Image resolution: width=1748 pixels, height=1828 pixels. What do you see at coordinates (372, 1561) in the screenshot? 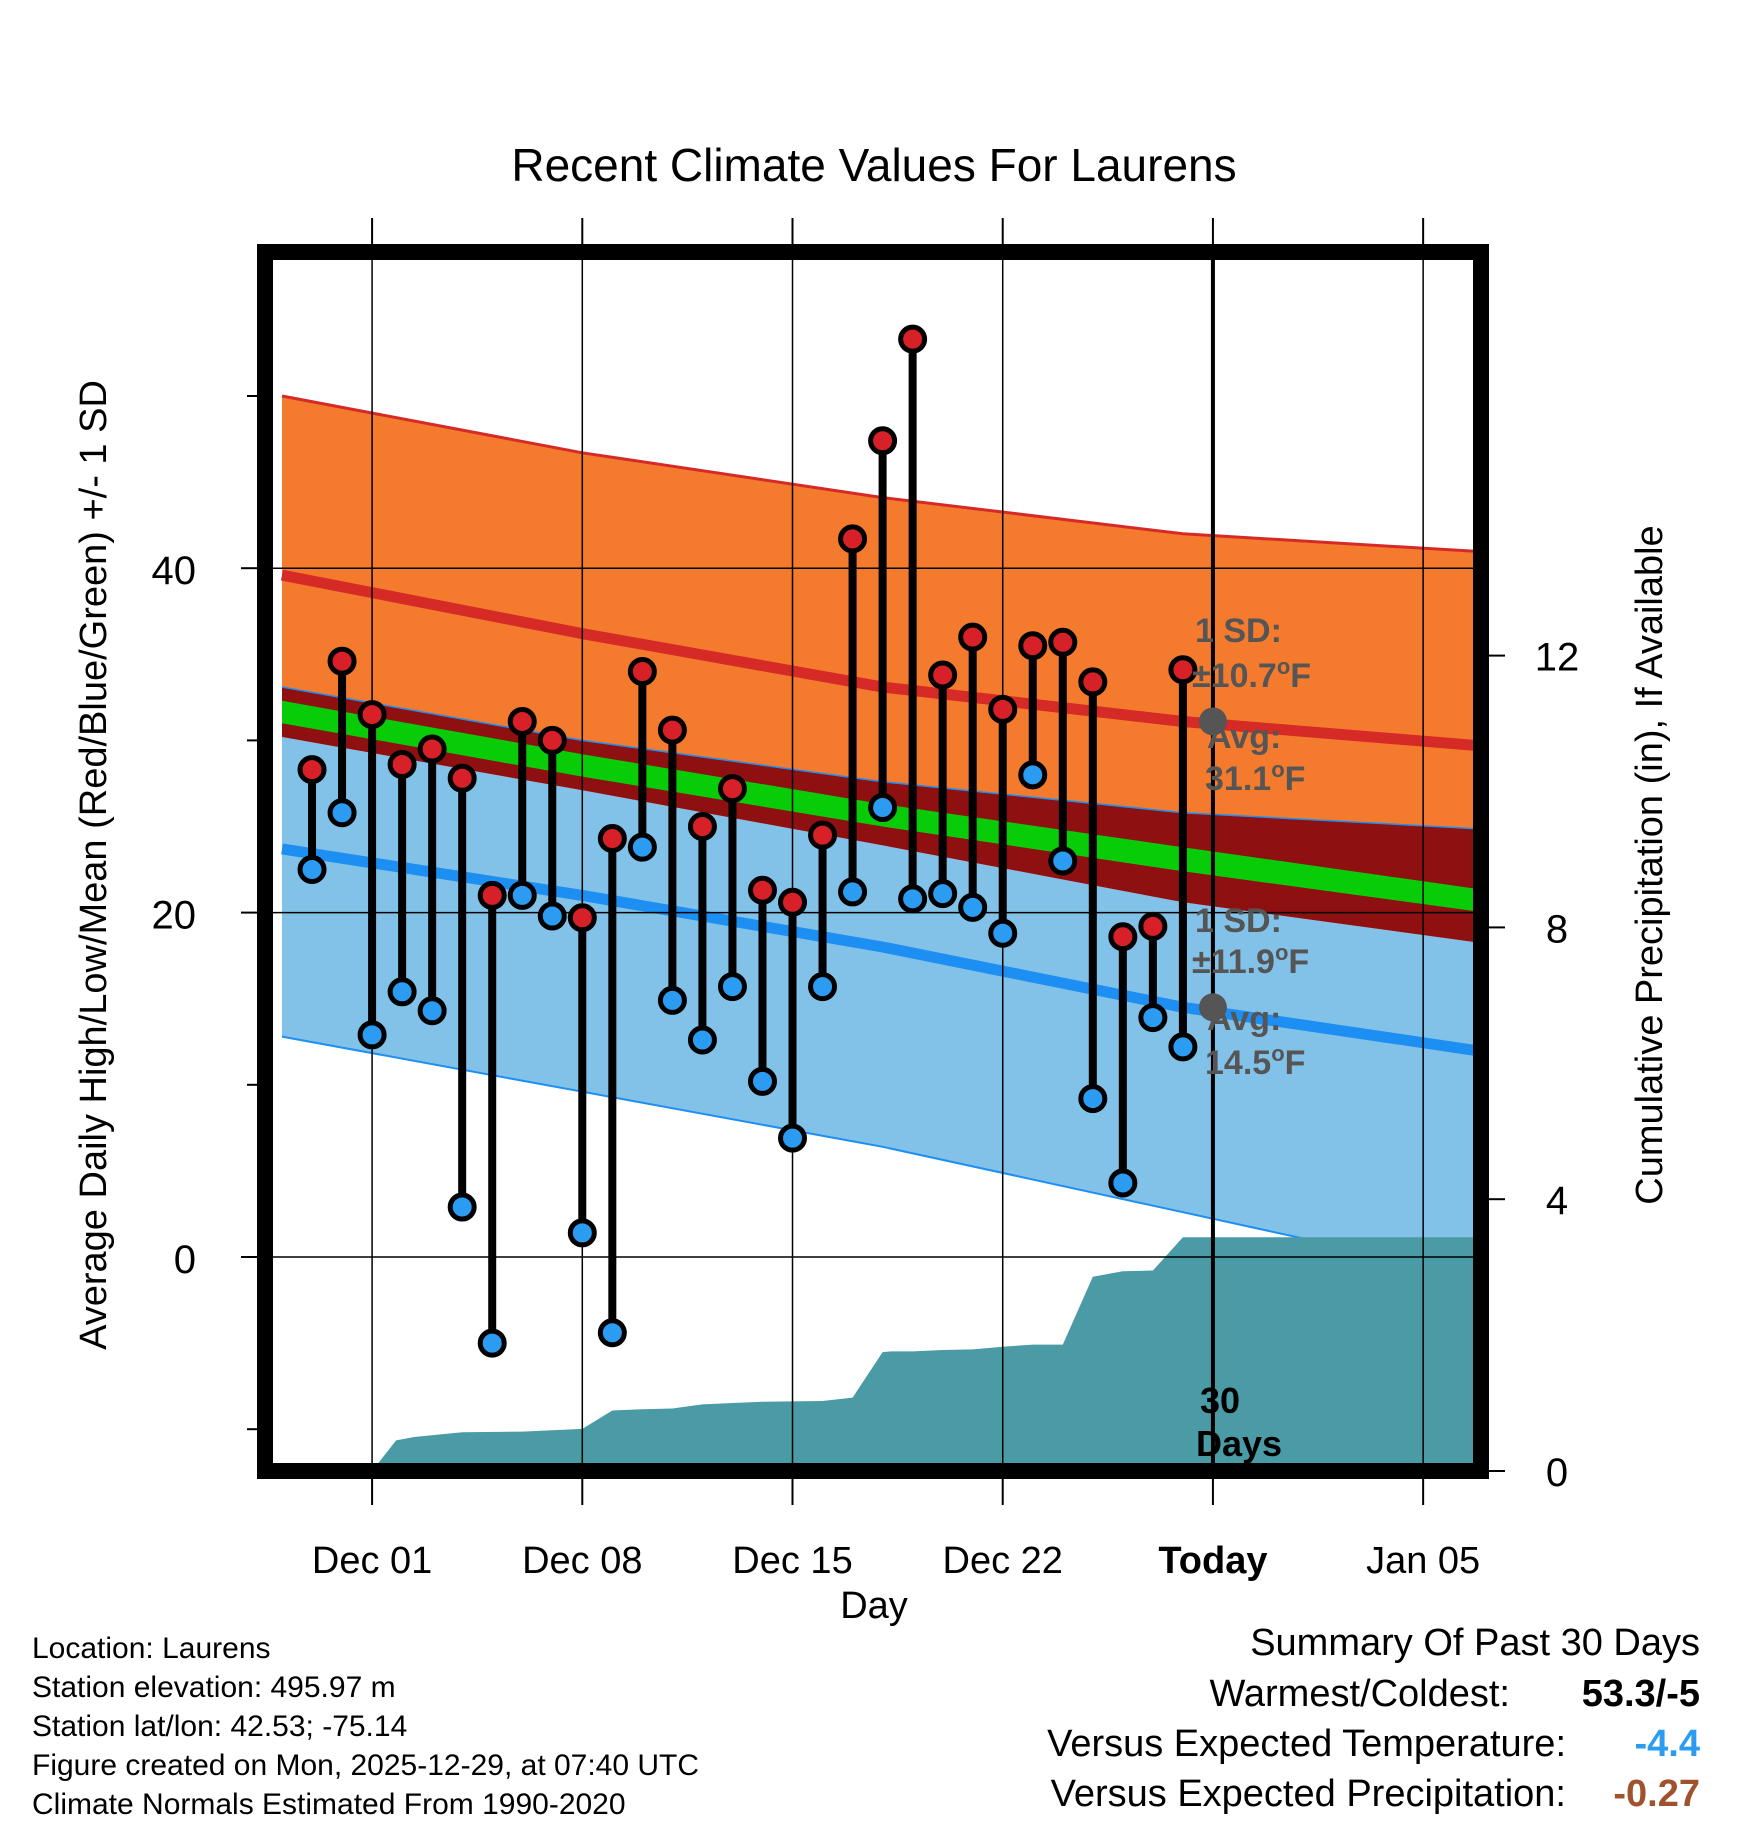
I see `x-tick-label: Dec 01` at bounding box center [372, 1561].